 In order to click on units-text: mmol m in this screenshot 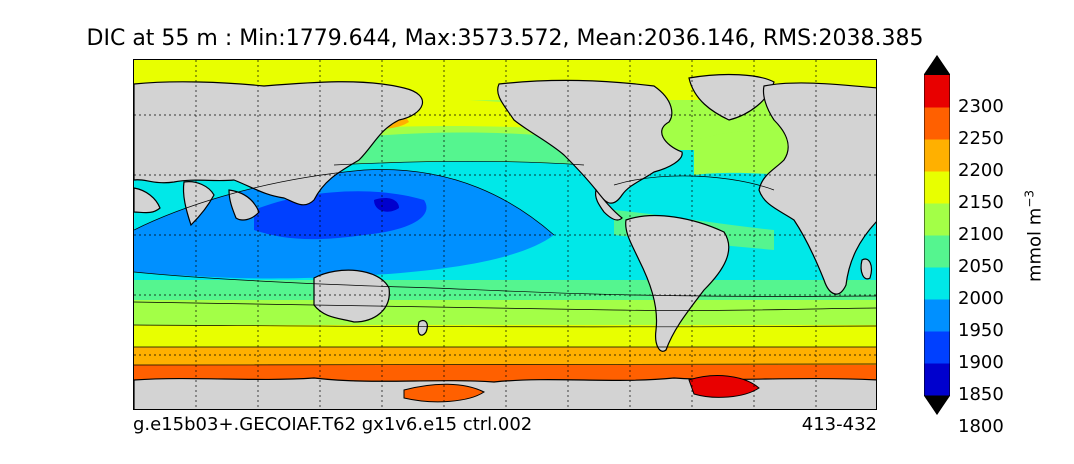, I will do `click(1035, 245)`.